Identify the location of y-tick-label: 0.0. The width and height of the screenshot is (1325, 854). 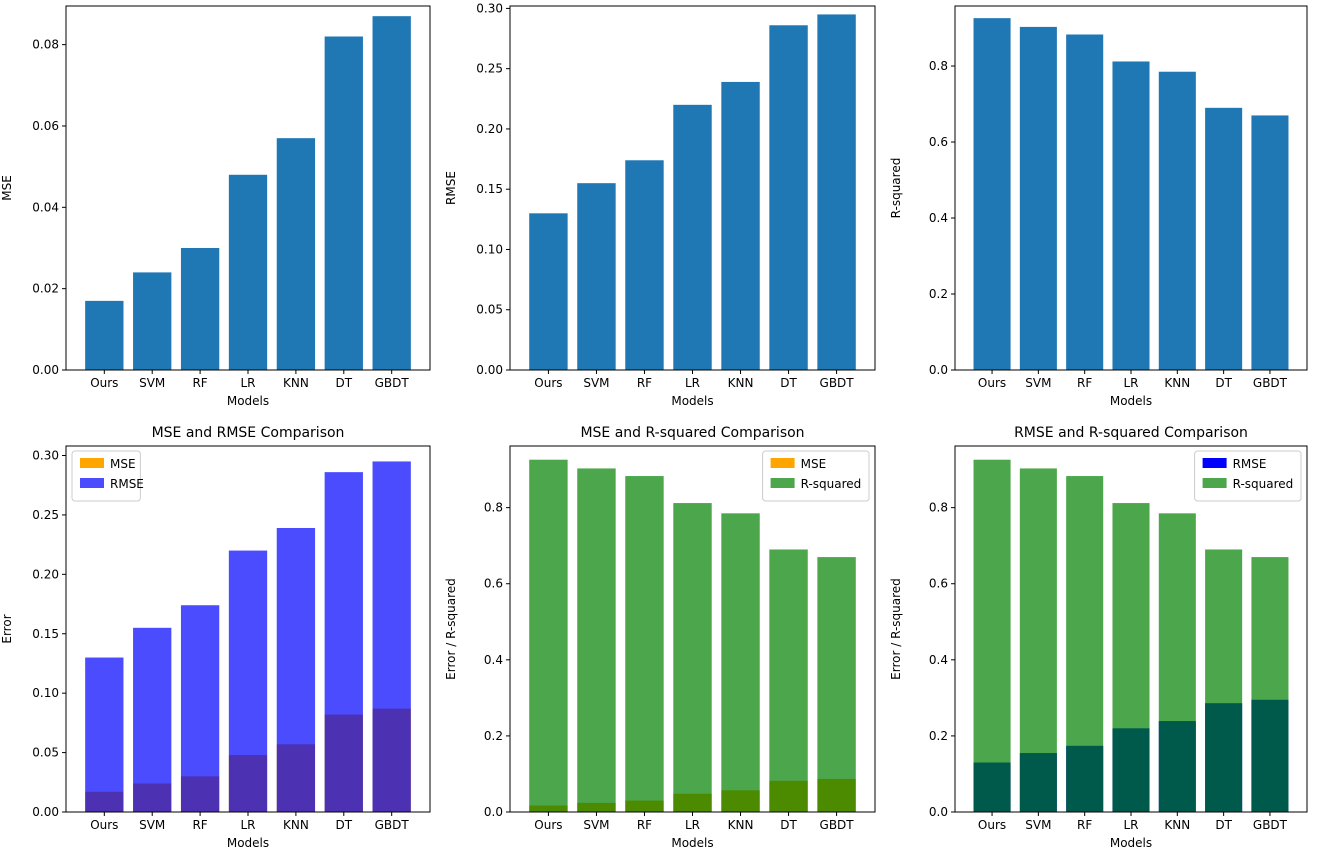
(938, 370).